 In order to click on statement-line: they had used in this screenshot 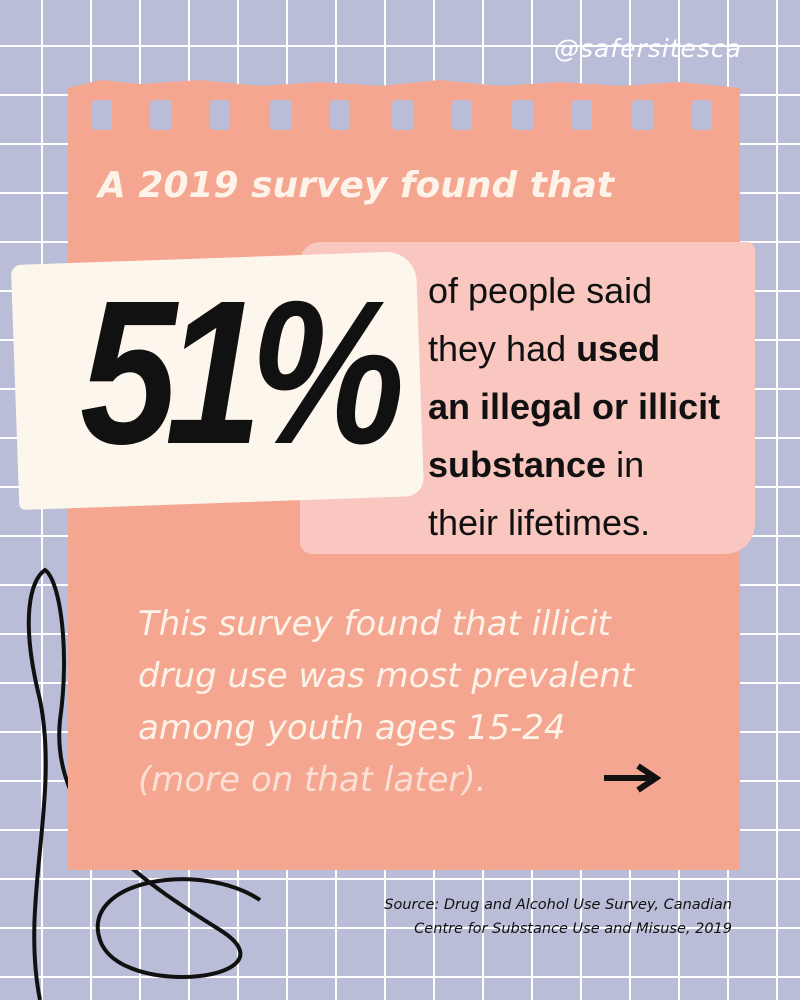, I will do `click(574, 349)`.